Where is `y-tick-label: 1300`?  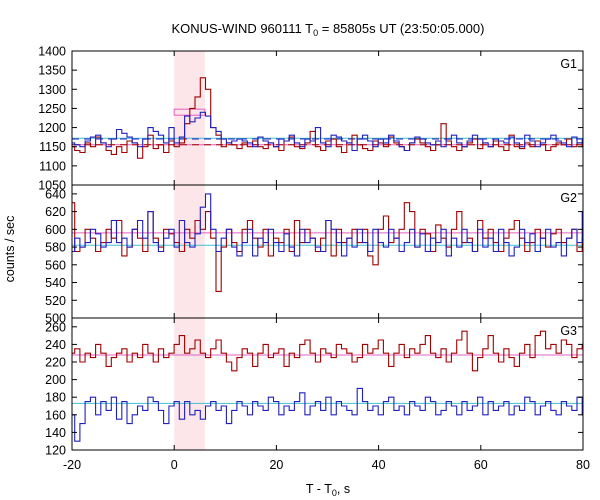 y-tick-label: 1300 is located at coordinates (52, 90).